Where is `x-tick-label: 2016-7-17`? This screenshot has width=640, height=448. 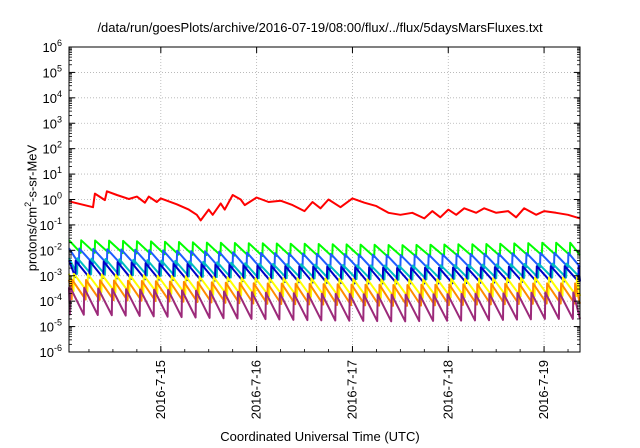
x-tick-label: 2016-7-17 is located at coordinates (351, 389).